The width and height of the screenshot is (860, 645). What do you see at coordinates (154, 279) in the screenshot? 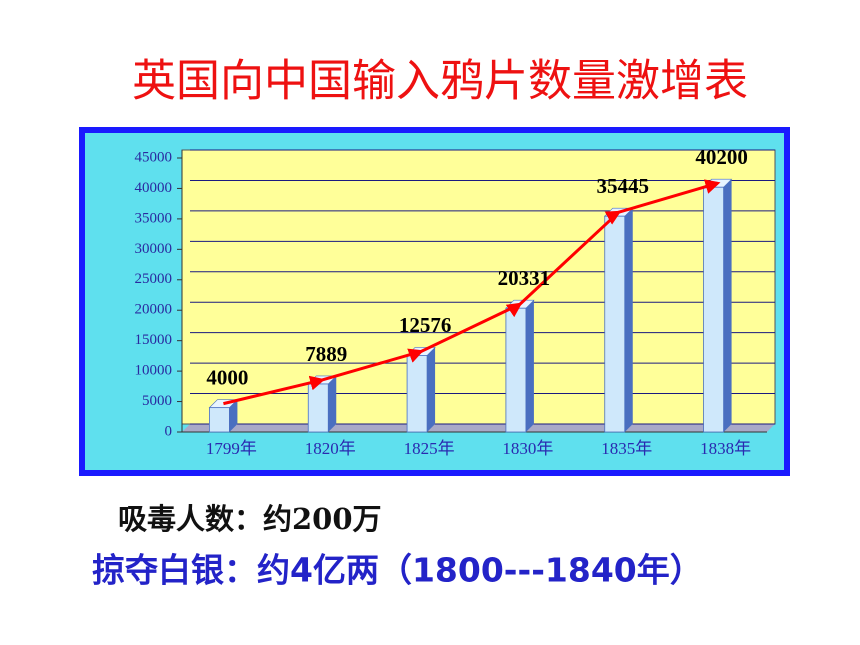
I see `y-tick-label: 25000` at bounding box center [154, 279].